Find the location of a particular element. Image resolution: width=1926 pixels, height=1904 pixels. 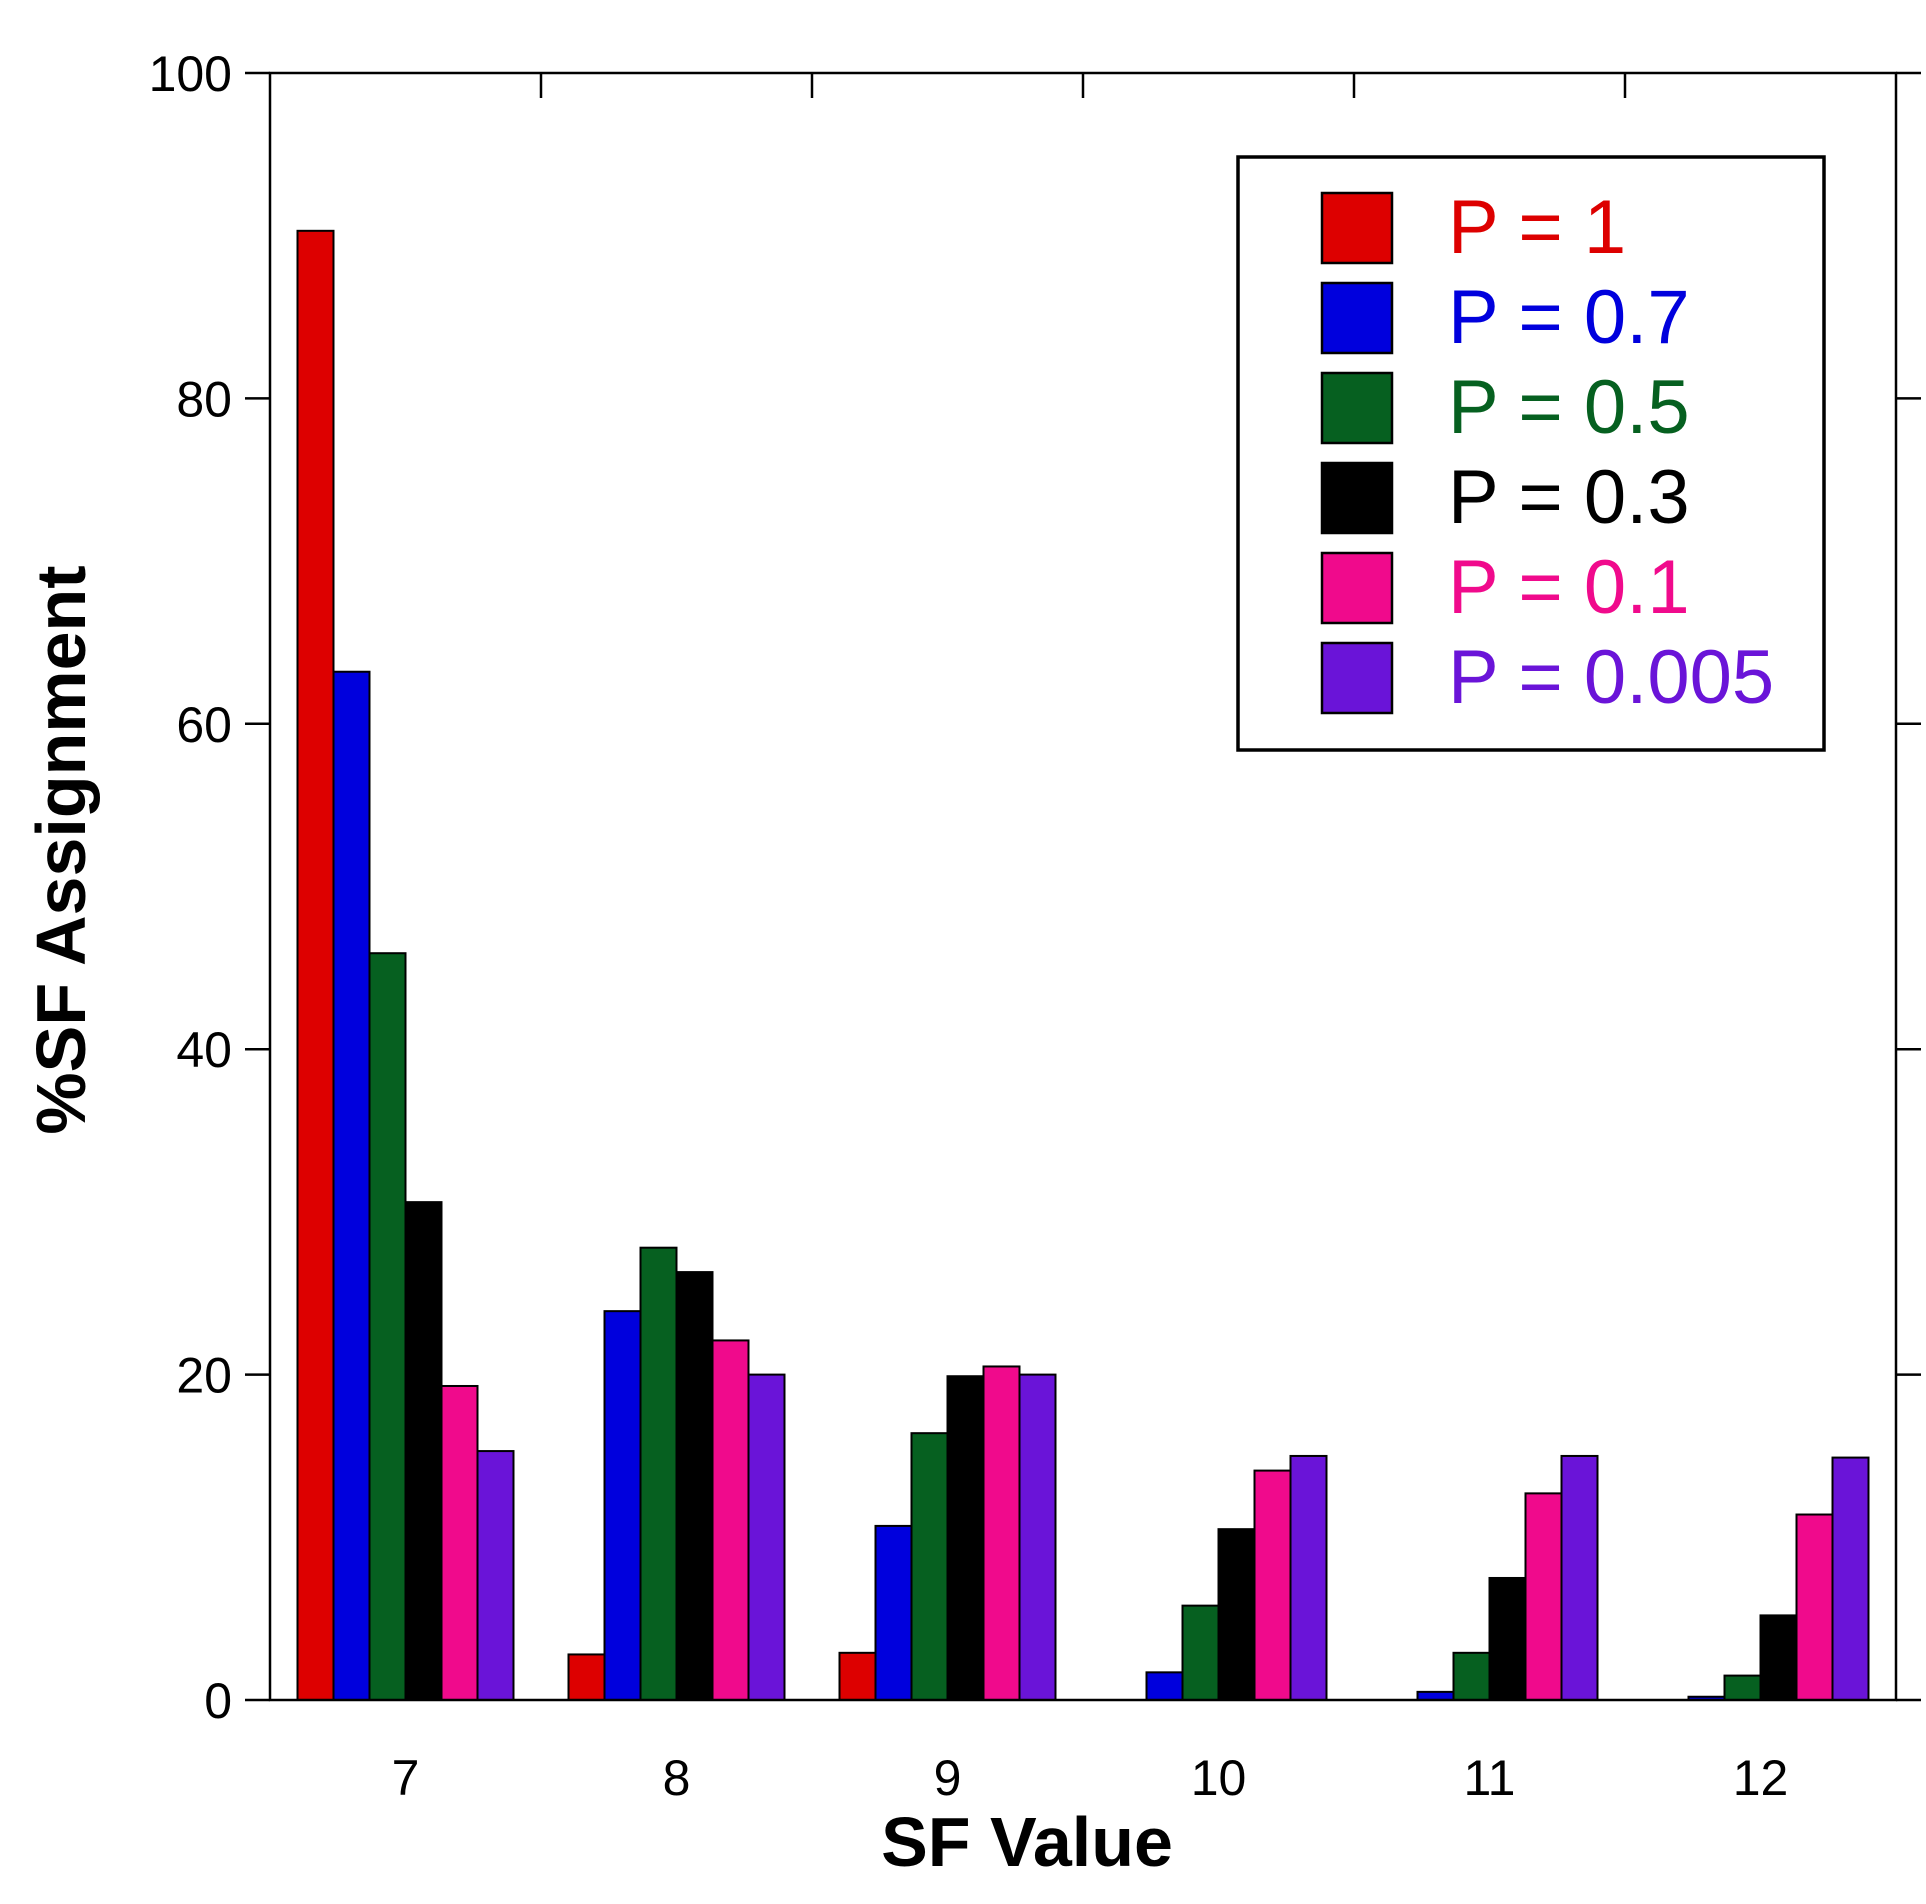

bar-P0_7-sf10 is located at coordinates (1164, 1686).